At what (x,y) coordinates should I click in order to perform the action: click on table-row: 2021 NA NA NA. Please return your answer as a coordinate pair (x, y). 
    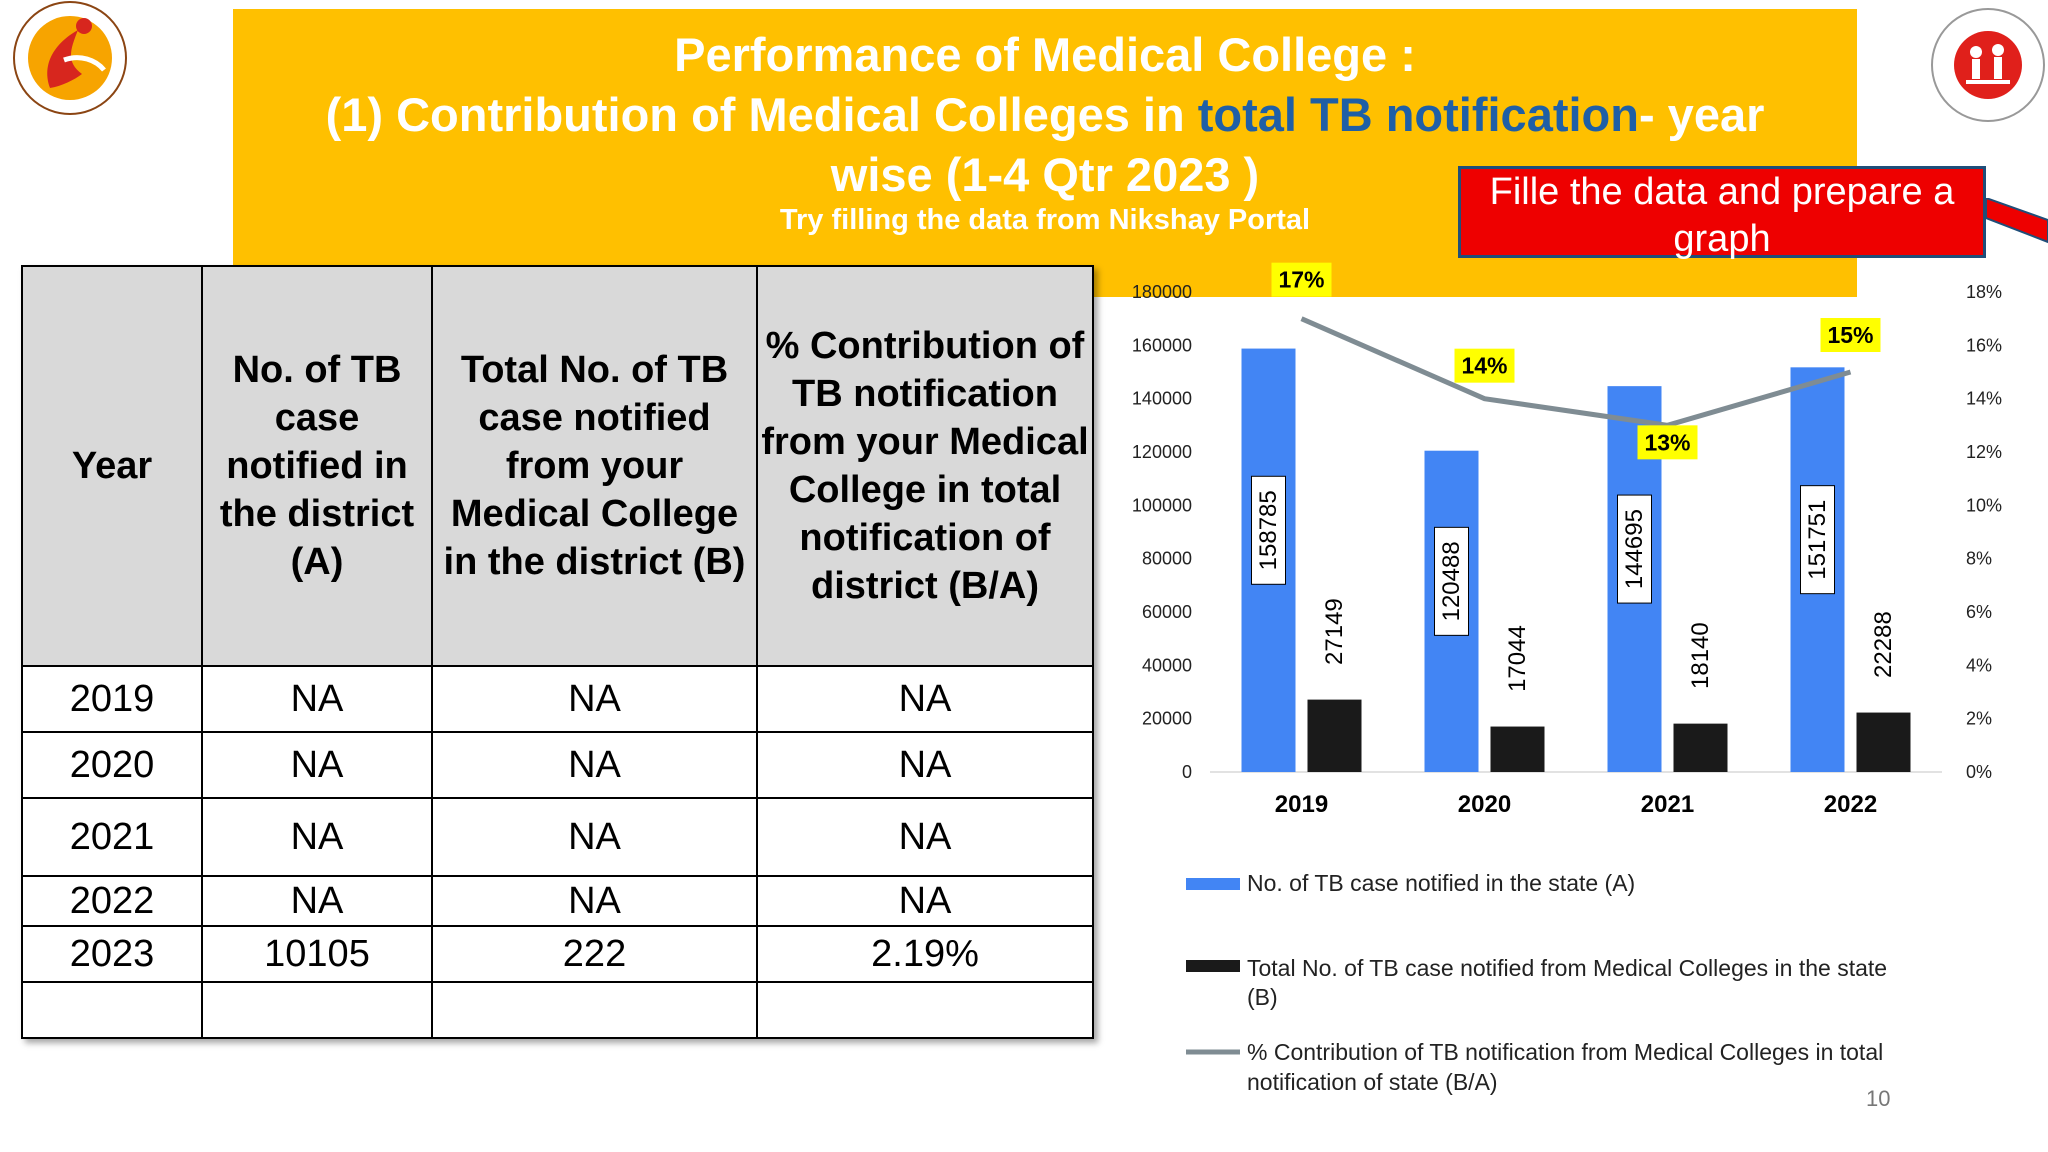
    Looking at the image, I should click on (557, 837).